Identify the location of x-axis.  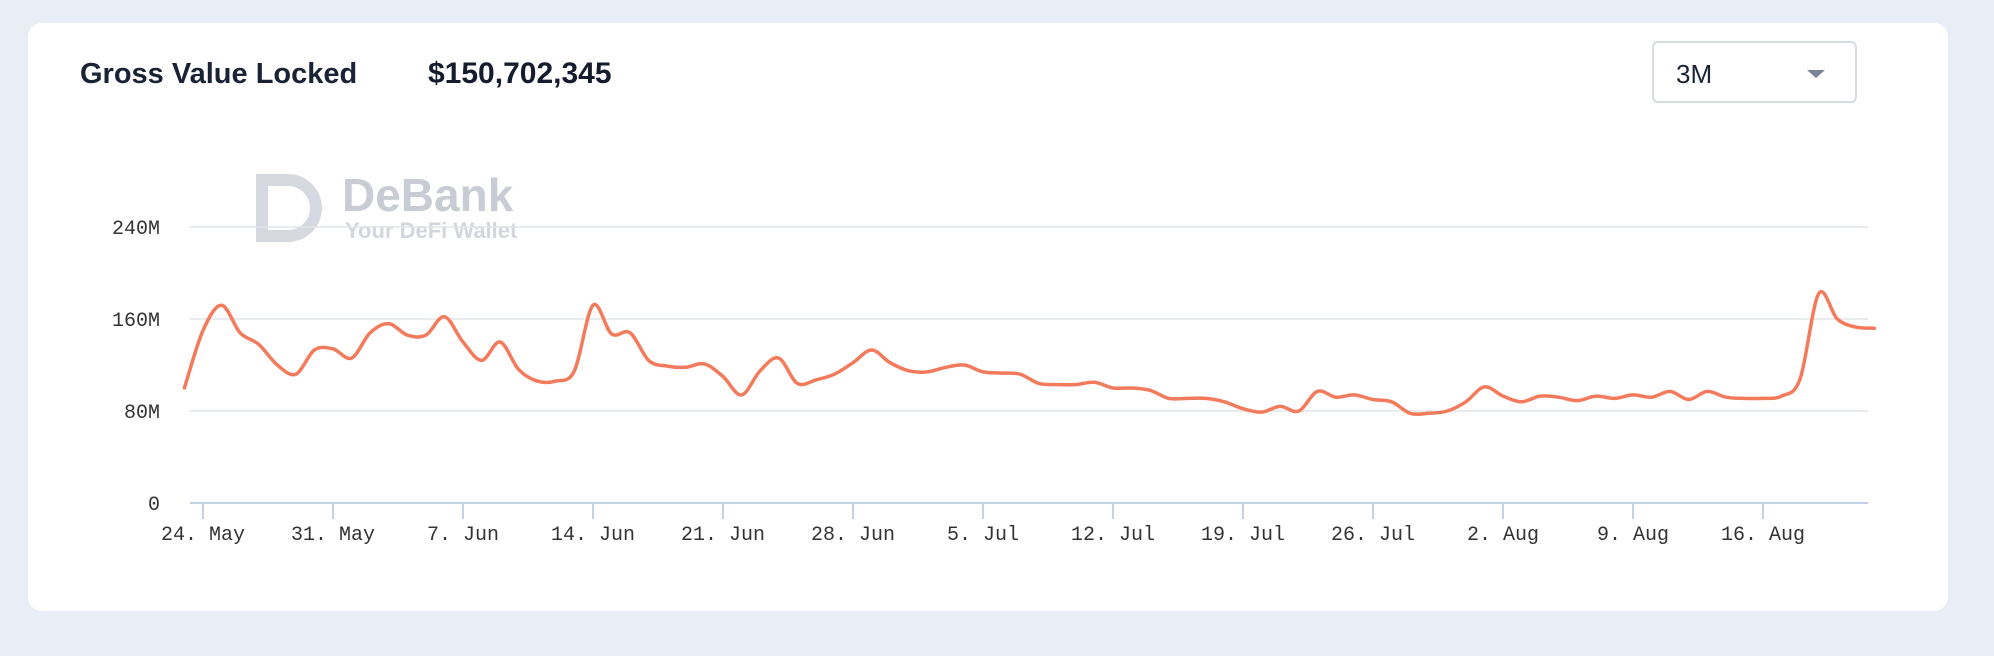
(1029, 510).